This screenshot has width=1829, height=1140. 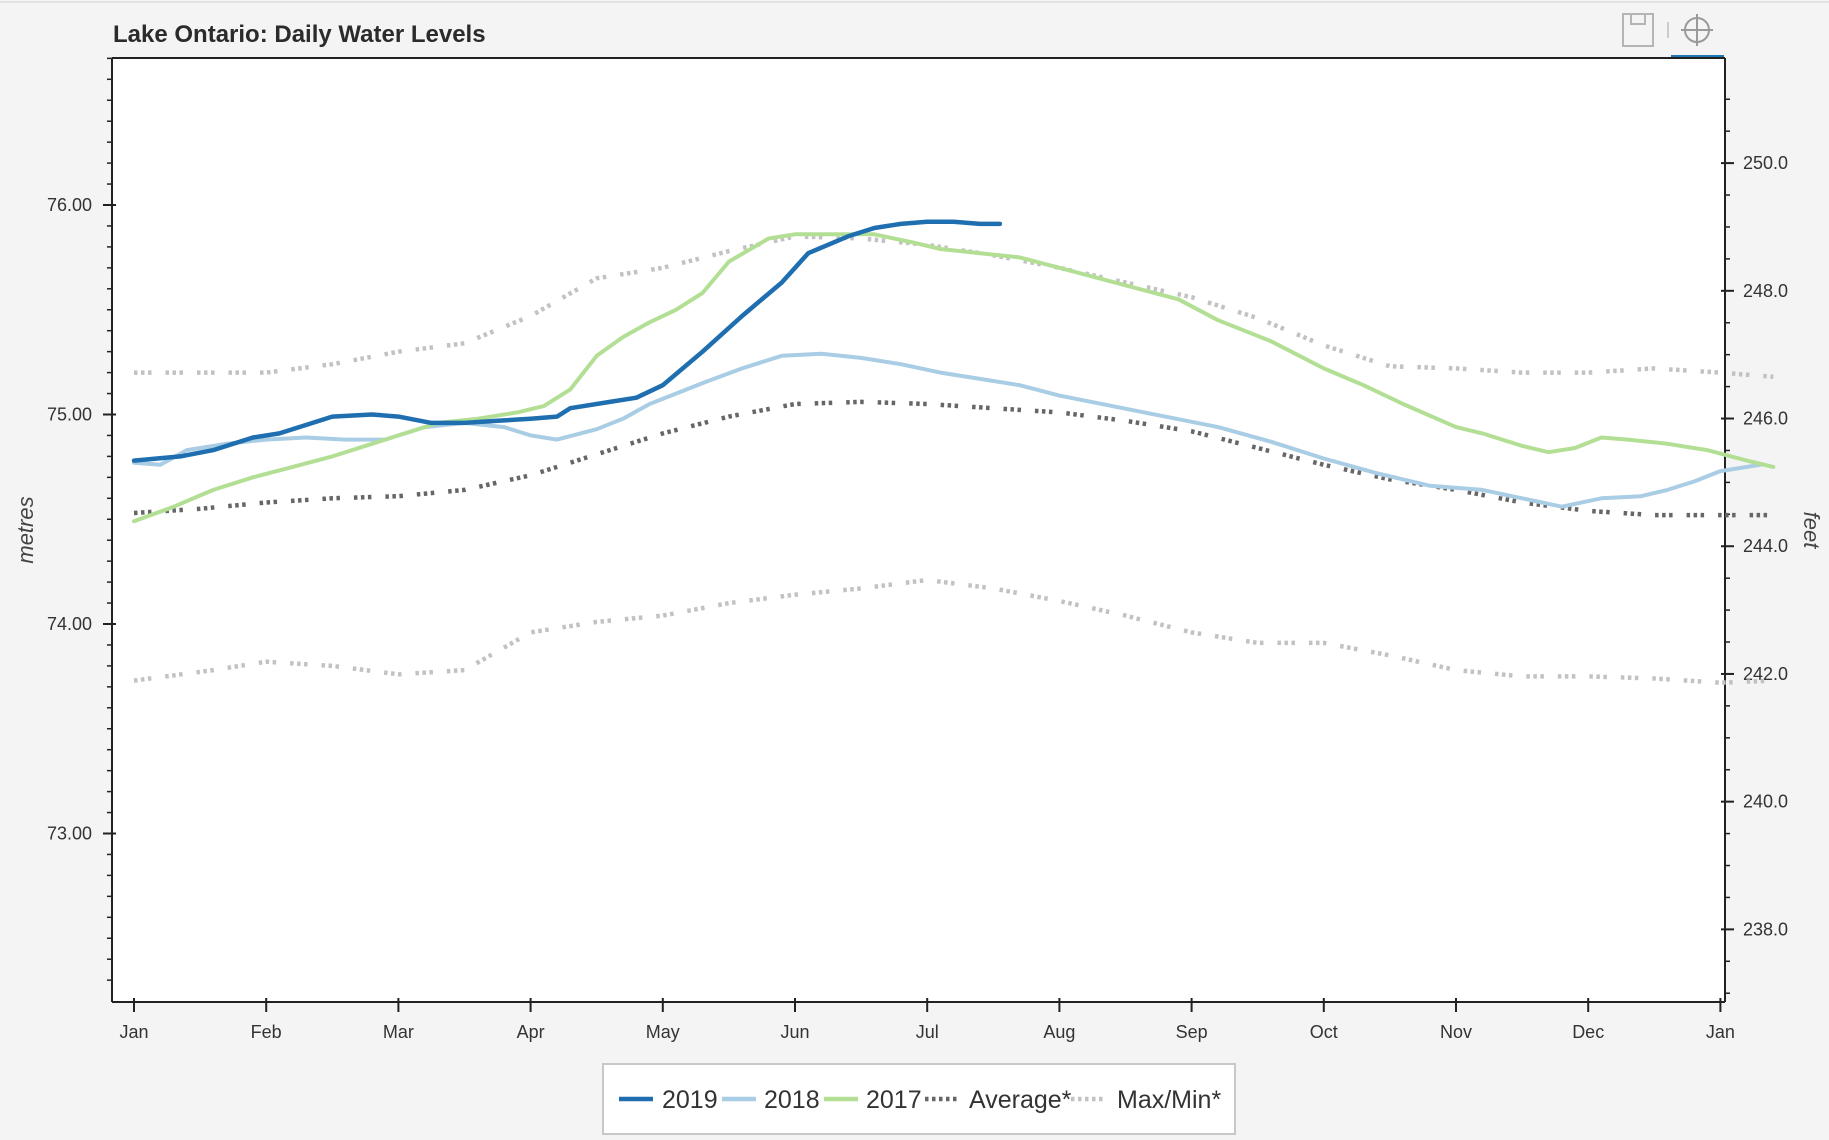 I want to click on legend-label-average: Average*, so click(x=1020, y=1100).